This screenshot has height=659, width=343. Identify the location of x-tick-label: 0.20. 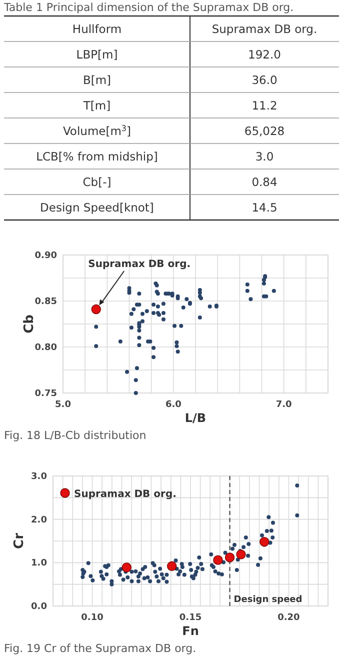
(289, 618).